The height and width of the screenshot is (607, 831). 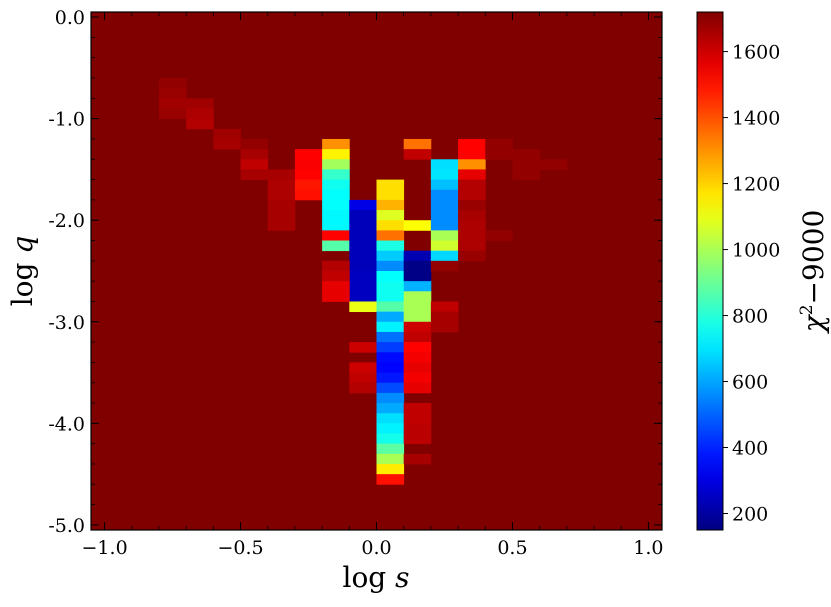 I want to click on y-tick-label: -3.0, so click(x=66, y=323).